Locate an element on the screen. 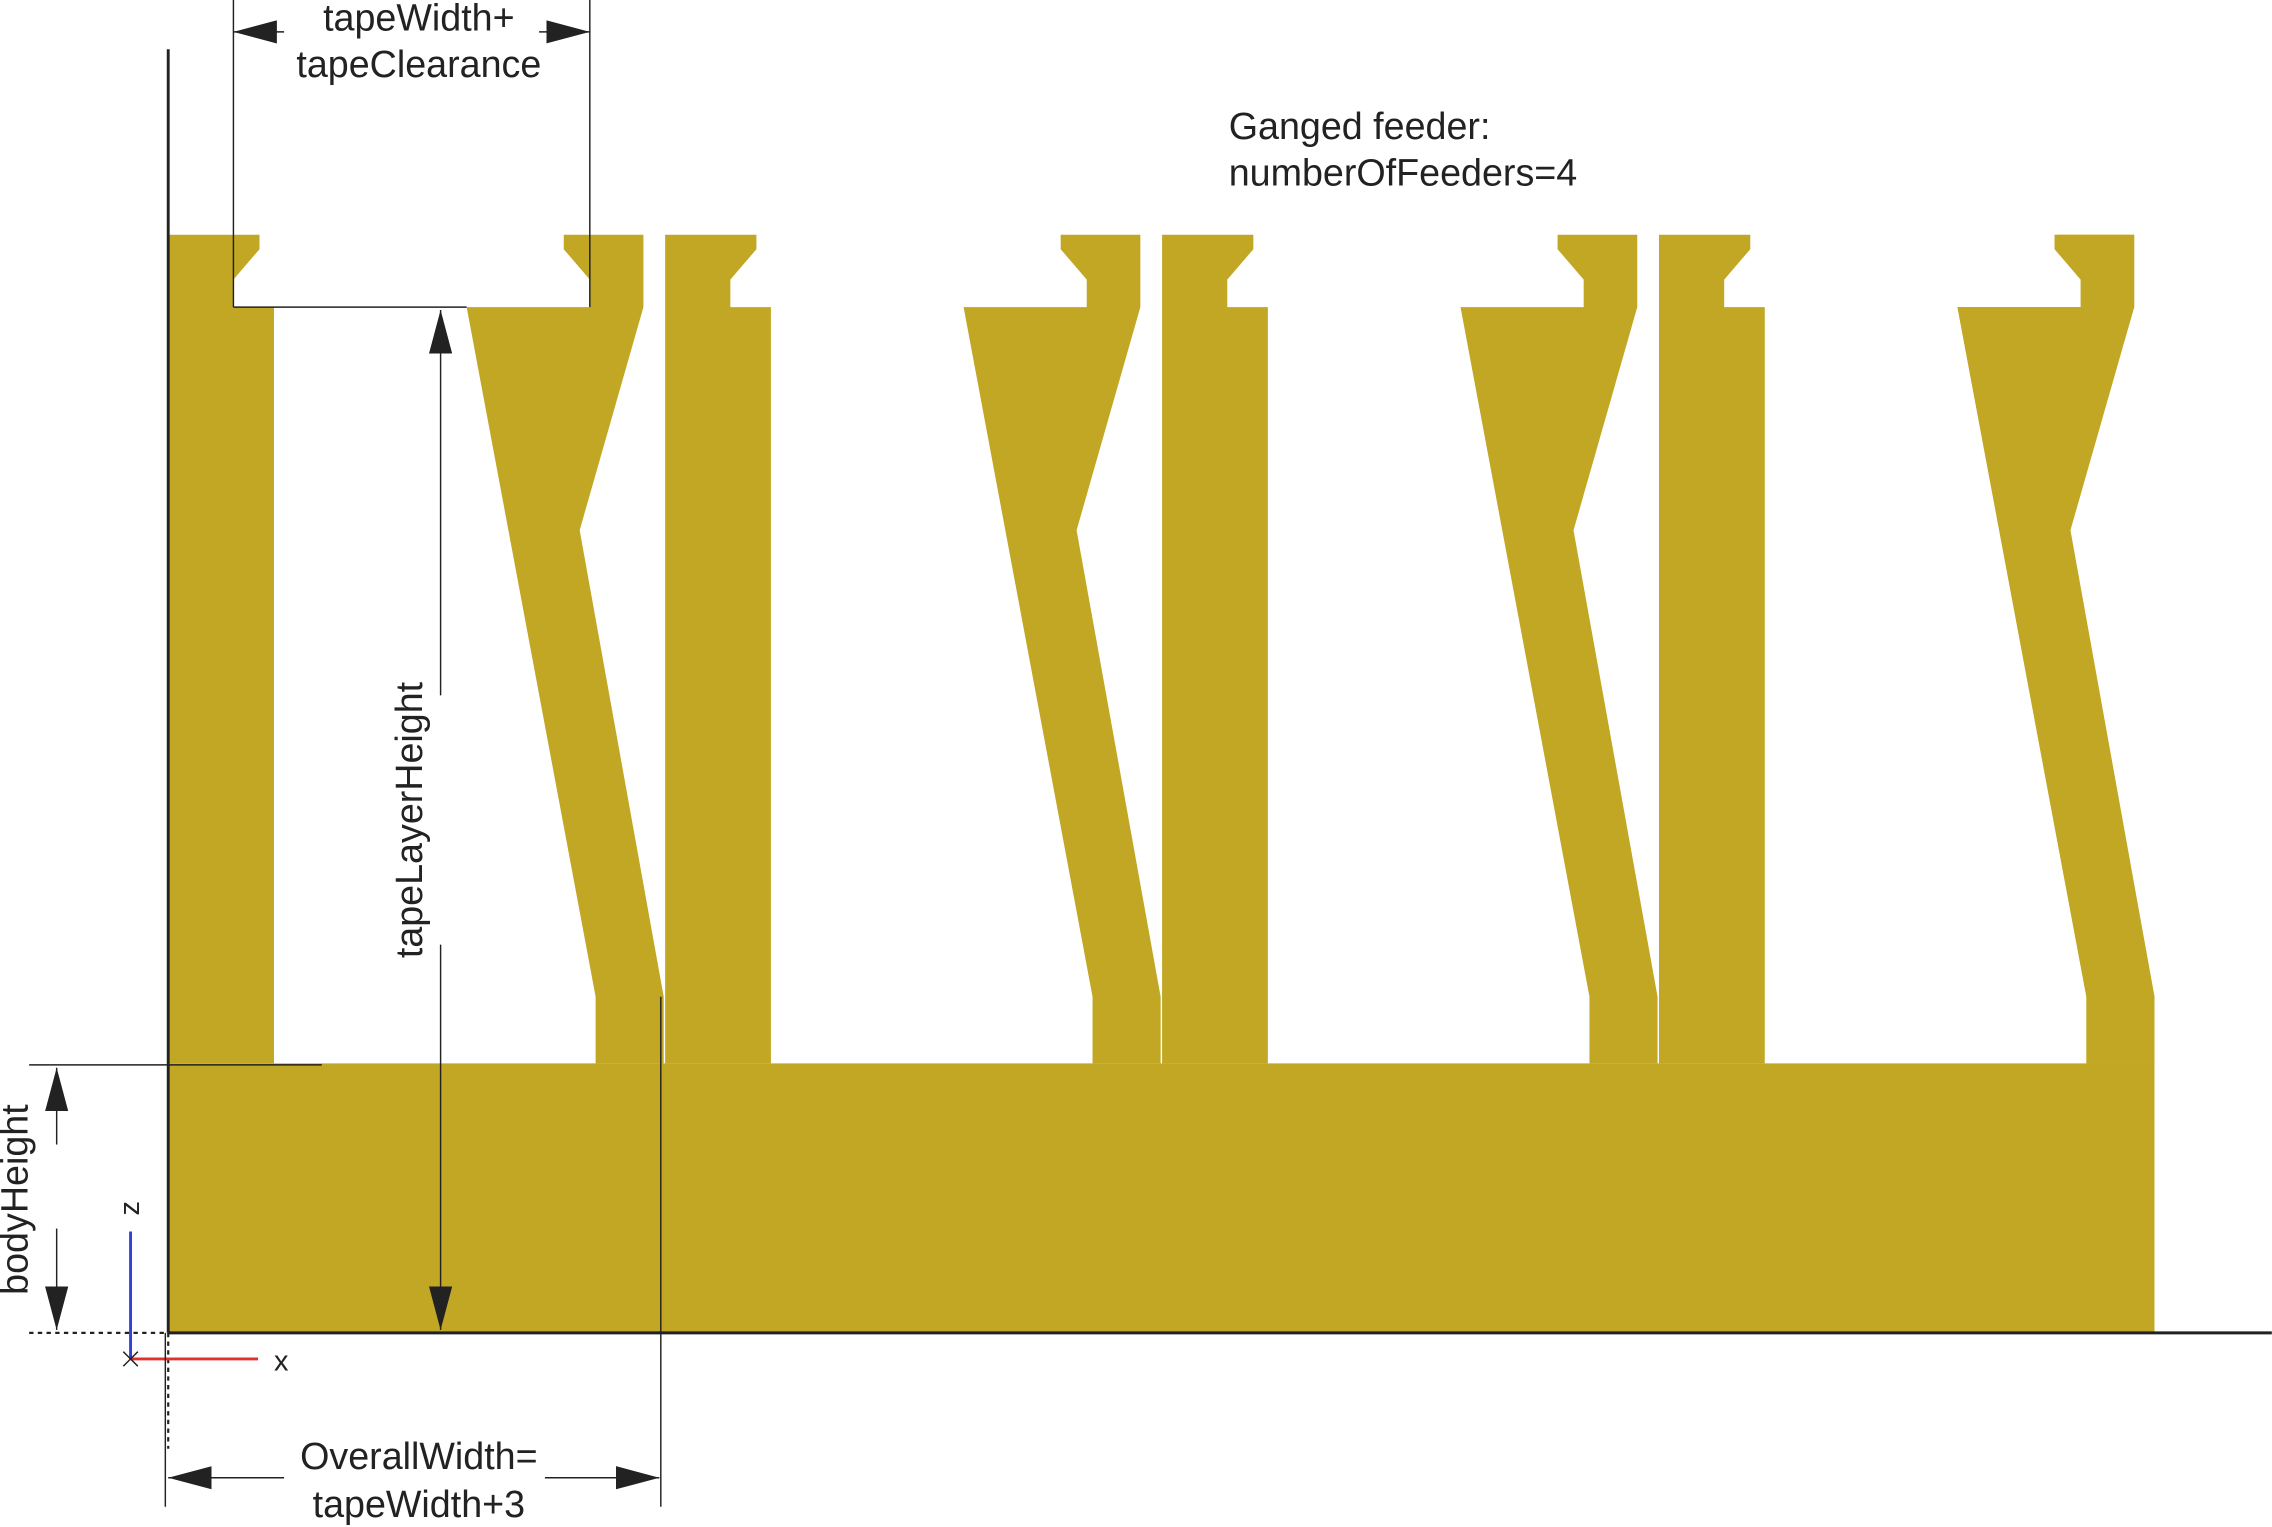 This screenshot has width=2272, height=1527. dimension-overall-width: OverallWidth= tapeWidth+3 is located at coordinates (413, 1260).